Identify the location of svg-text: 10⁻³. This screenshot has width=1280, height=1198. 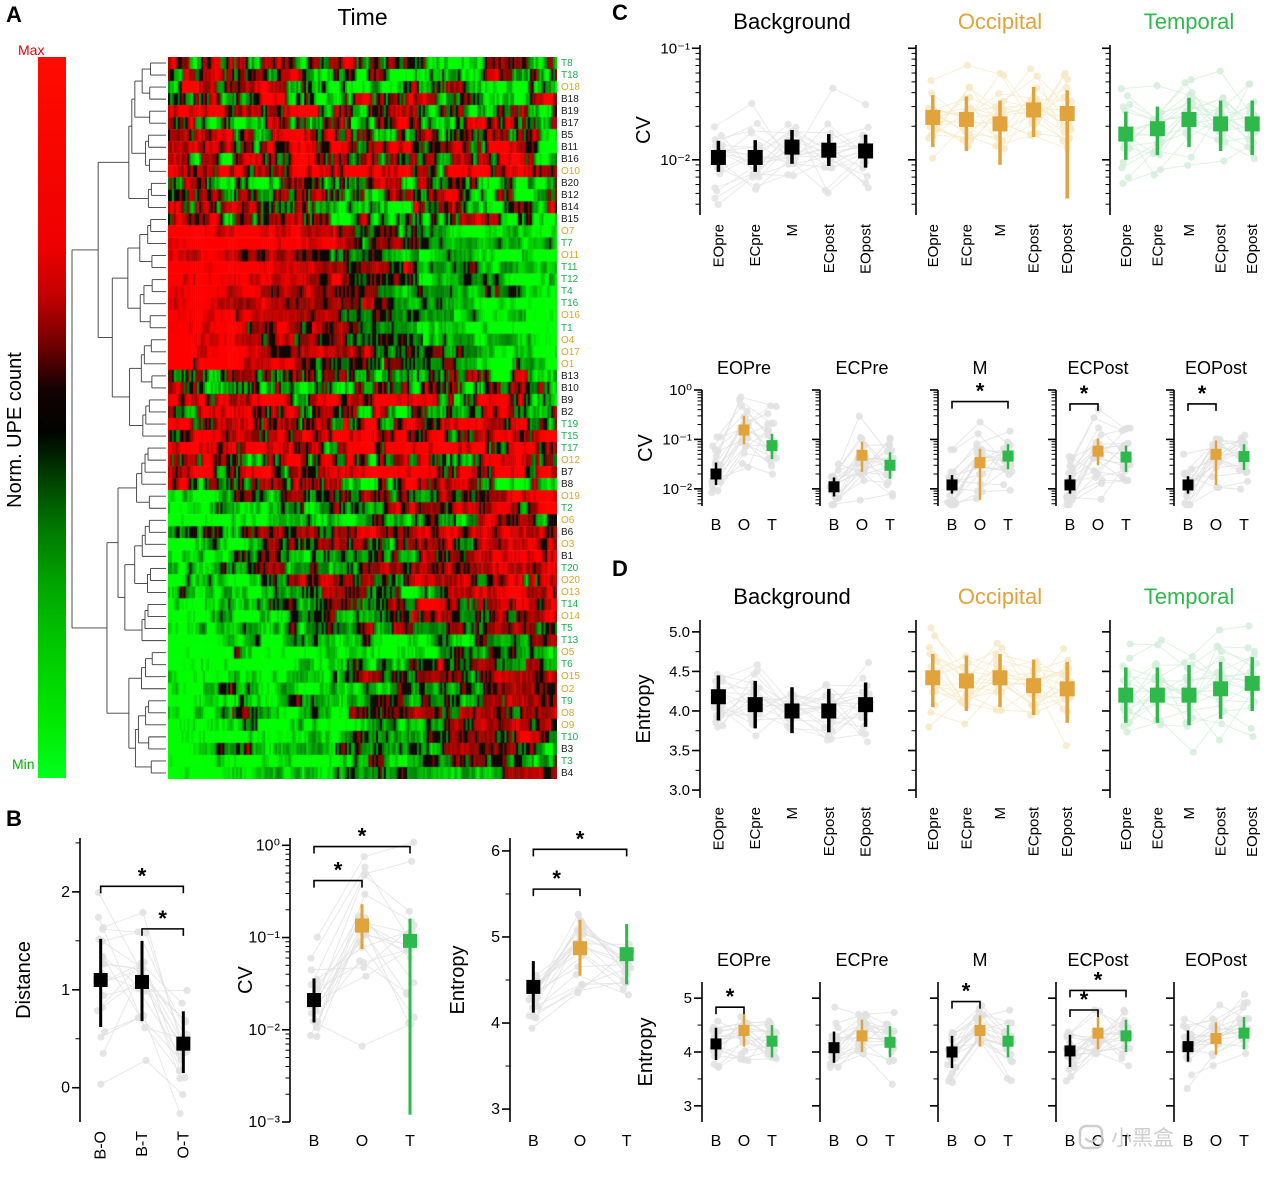
(264, 1122).